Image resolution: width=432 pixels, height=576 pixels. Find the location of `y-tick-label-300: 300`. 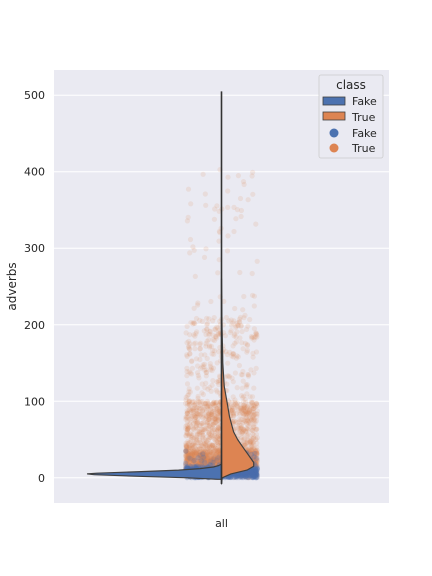

y-tick-label-300: 300 is located at coordinates (34, 248).